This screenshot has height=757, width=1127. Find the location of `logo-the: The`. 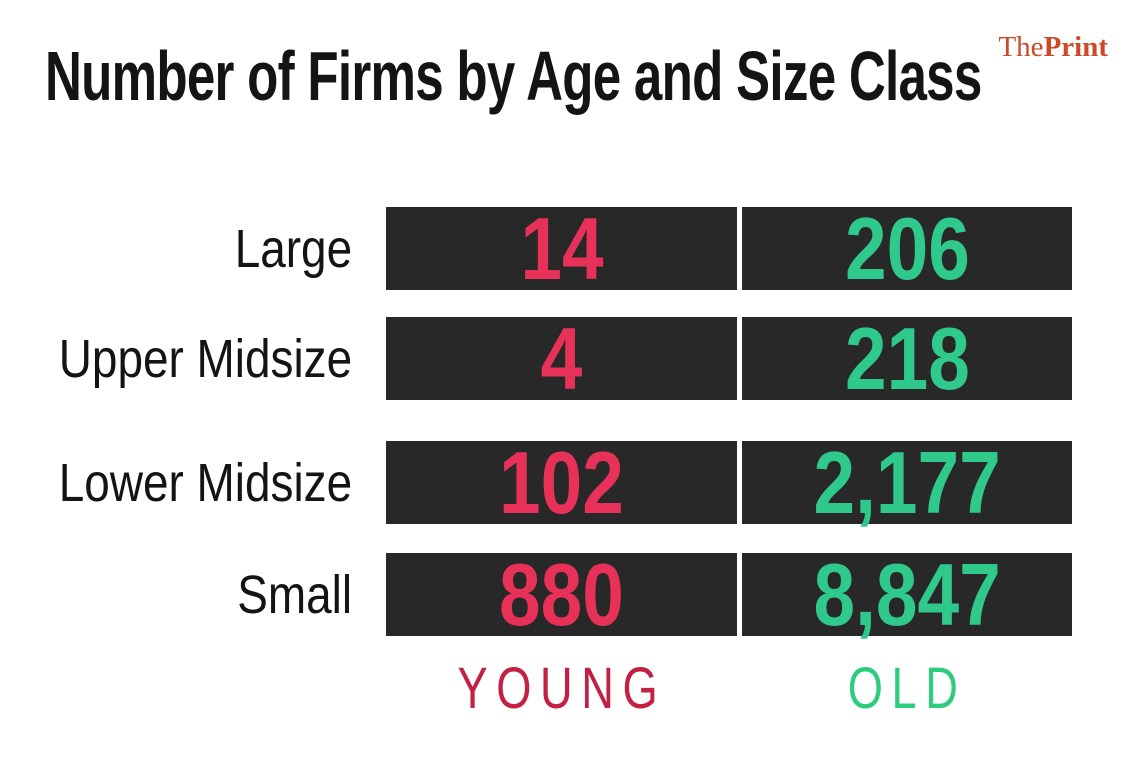

logo-the: The is located at coordinates (1021, 47).